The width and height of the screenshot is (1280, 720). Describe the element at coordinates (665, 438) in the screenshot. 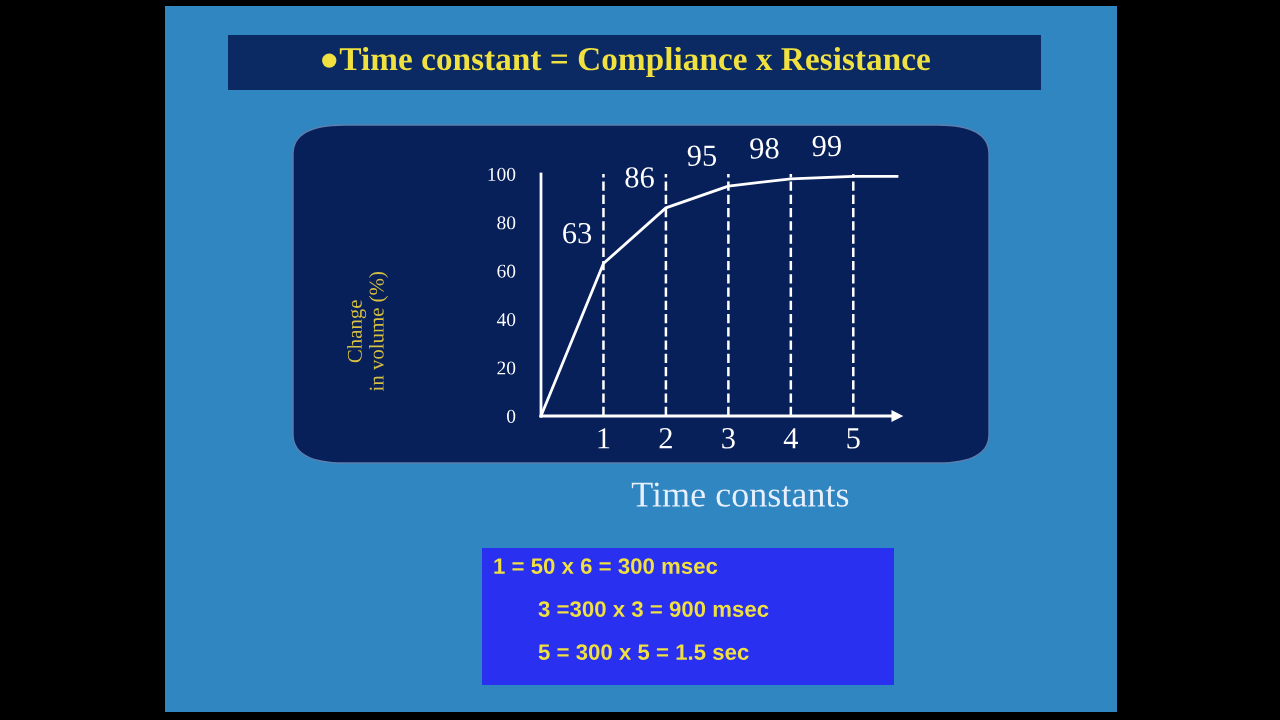

I see `x-tick-label: 2` at that location.